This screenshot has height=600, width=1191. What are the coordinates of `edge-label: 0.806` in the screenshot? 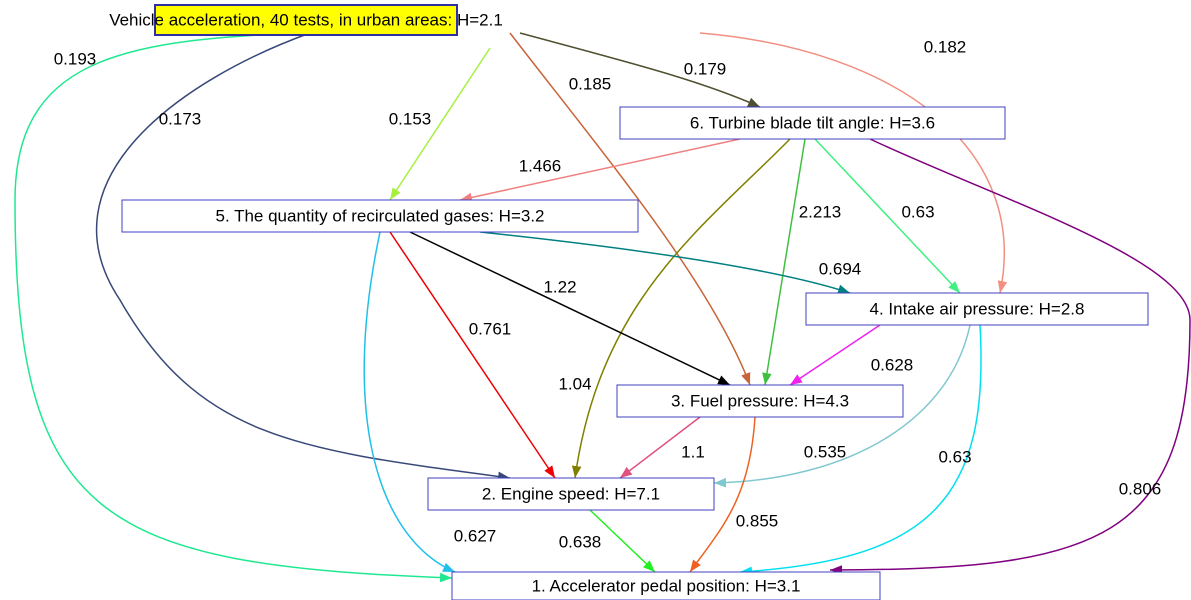 It's located at (1140, 488).